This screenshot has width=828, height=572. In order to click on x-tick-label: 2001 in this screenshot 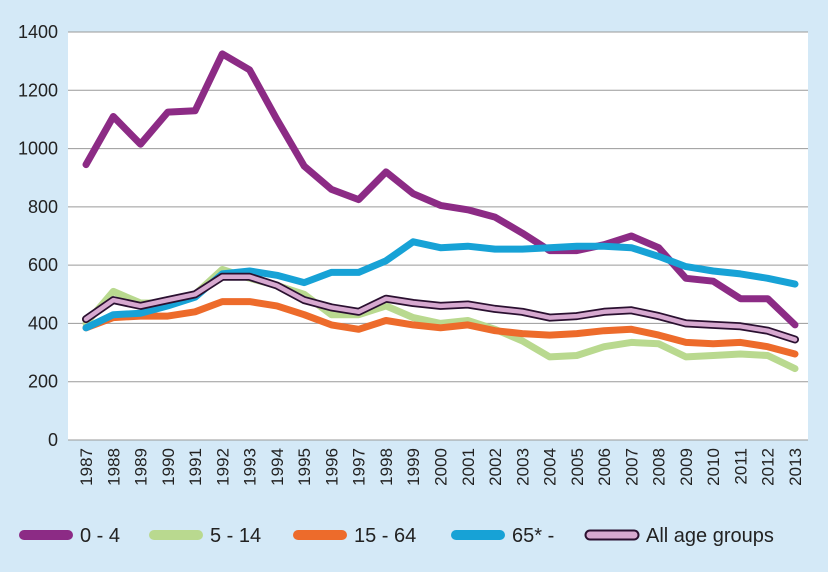, I will do `click(468, 467)`.